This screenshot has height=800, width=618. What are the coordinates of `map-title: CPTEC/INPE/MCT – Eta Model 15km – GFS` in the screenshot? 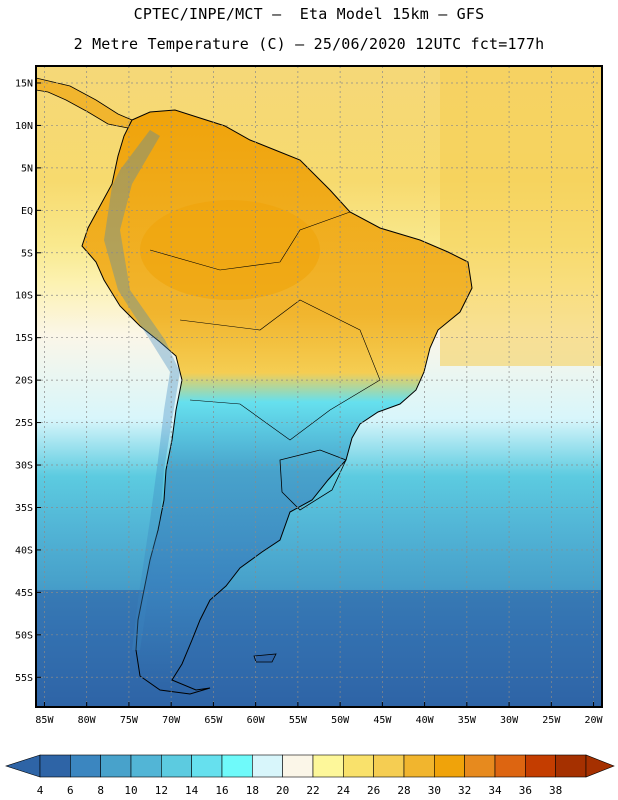 It's located at (309, 14).